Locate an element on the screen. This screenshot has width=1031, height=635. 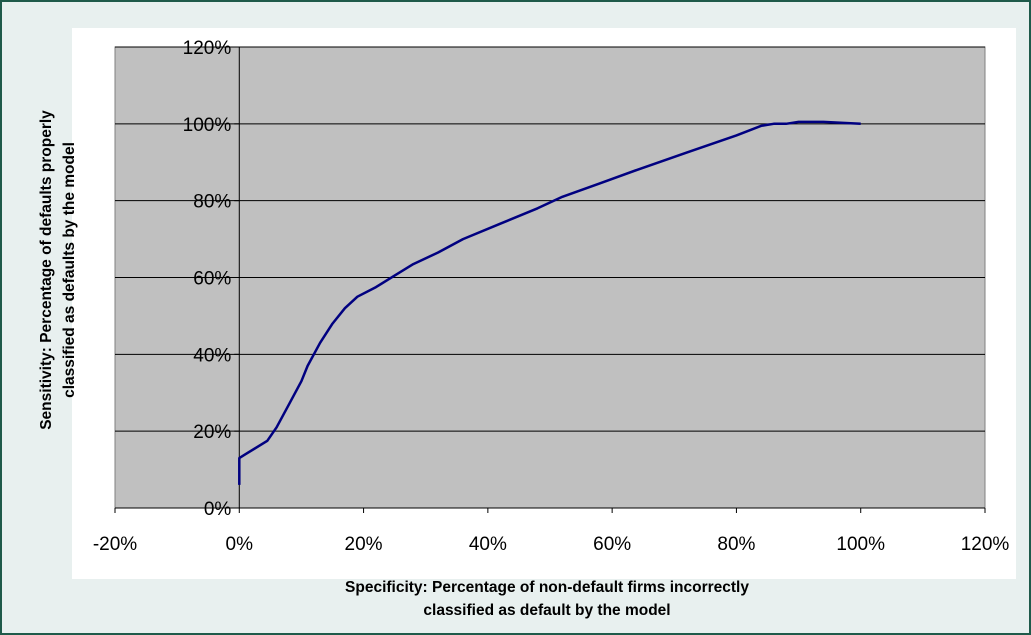
x-tick-label-6: 100% is located at coordinates (860, 544).